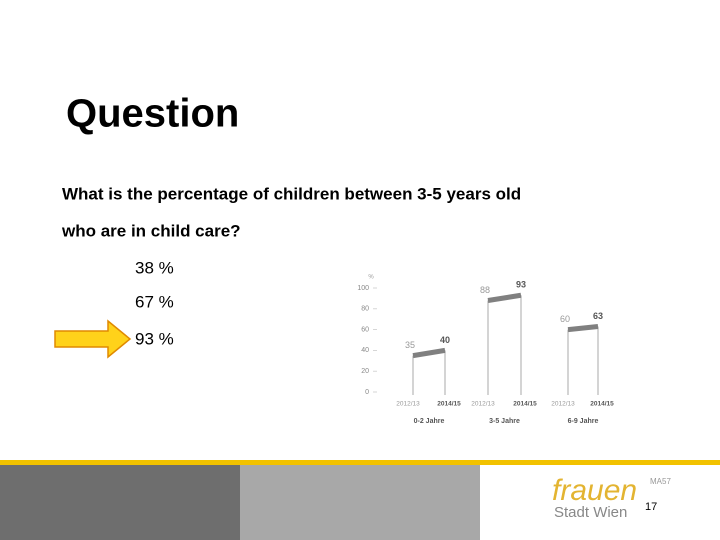  Describe the element at coordinates (154, 267) in the screenshot. I see `option: 38 %` at that location.